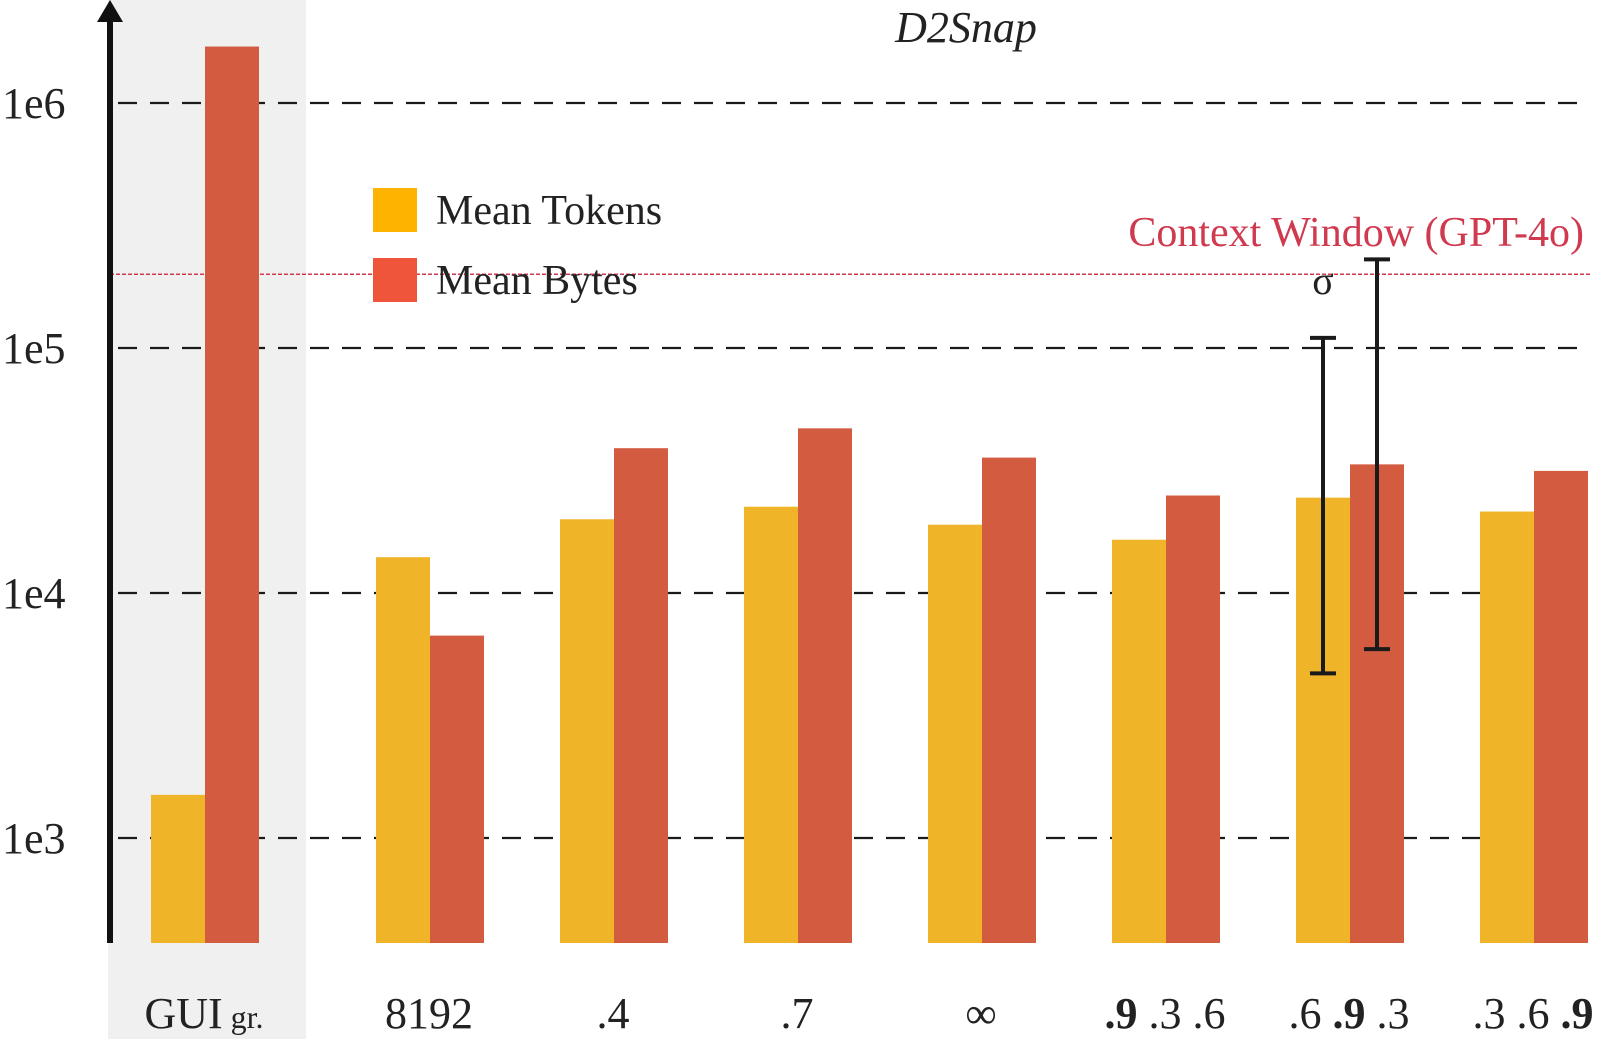  I want to click on x-tick-part: 8192, so click(429, 1013).